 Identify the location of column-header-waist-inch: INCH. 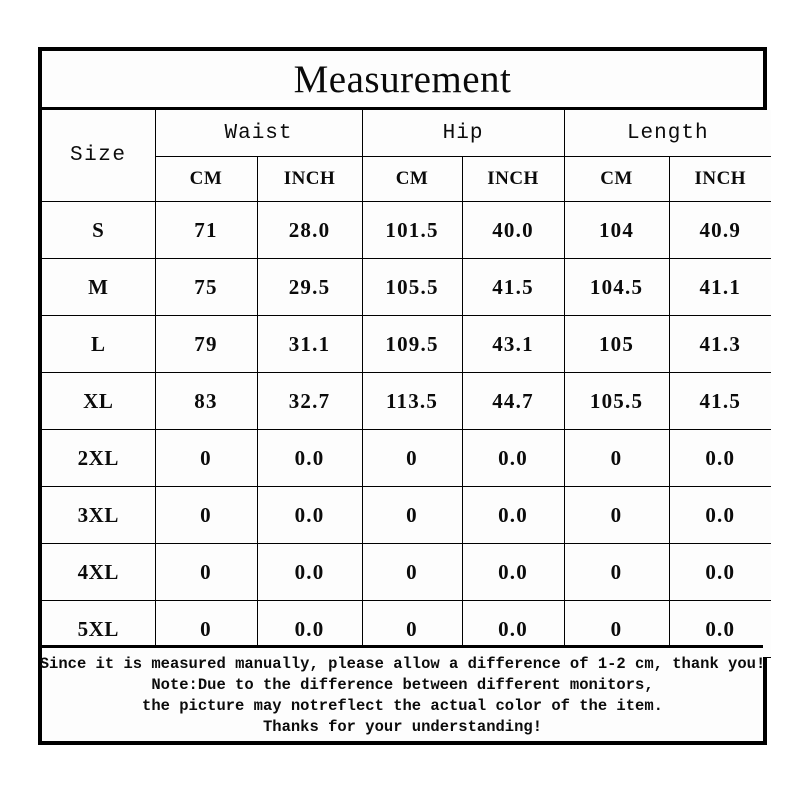
(309, 179).